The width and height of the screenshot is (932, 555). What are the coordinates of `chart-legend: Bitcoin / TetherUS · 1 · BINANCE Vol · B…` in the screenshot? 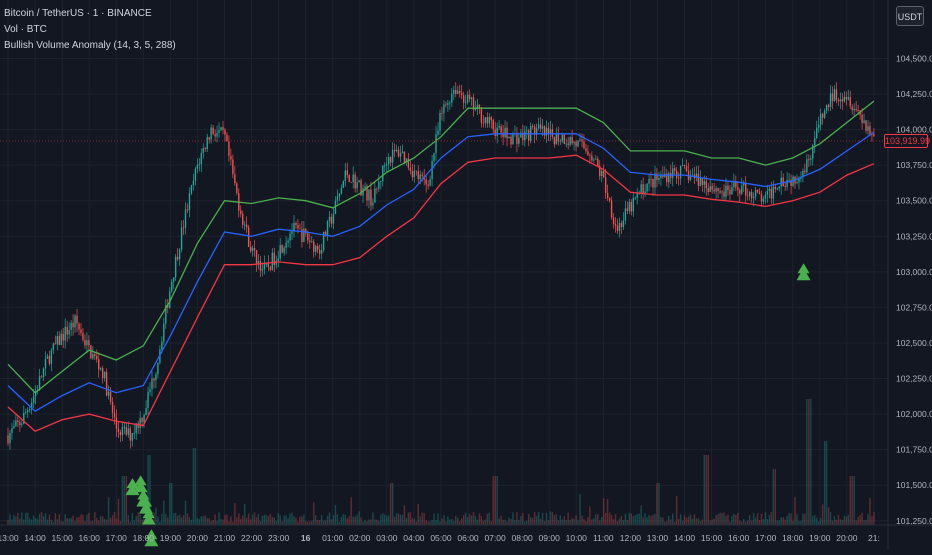 It's located at (90, 30).